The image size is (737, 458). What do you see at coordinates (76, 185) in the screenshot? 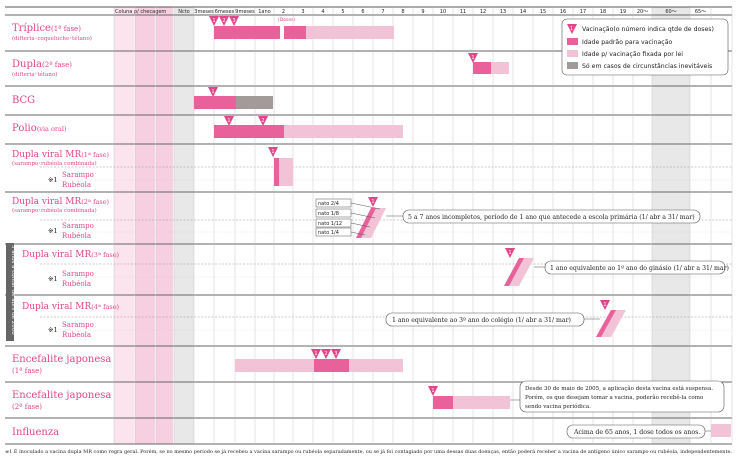
I see `label-mr1-rubeola: Rubéola` at bounding box center [76, 185].